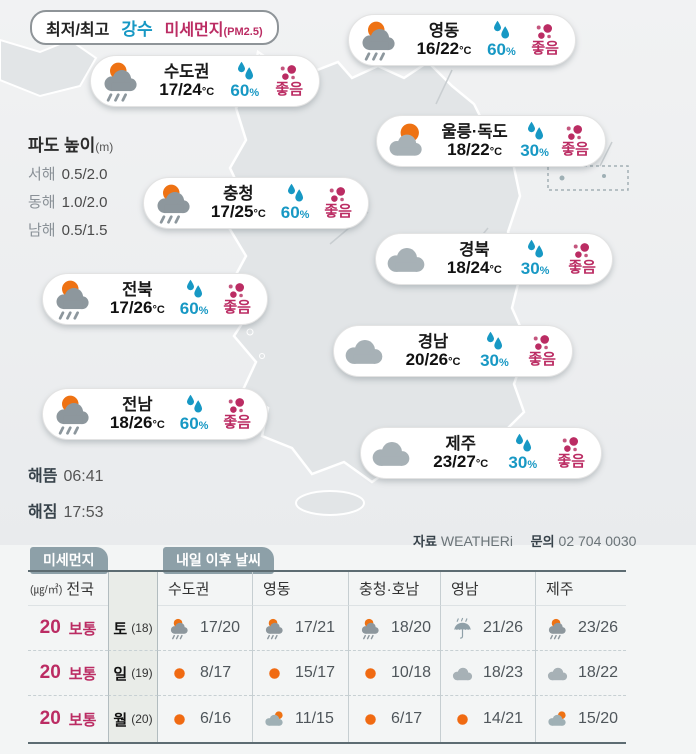  Describe the element at coordinates (137, 422) in the screenshot. I see `temp-range: 18/26°C` at that location.